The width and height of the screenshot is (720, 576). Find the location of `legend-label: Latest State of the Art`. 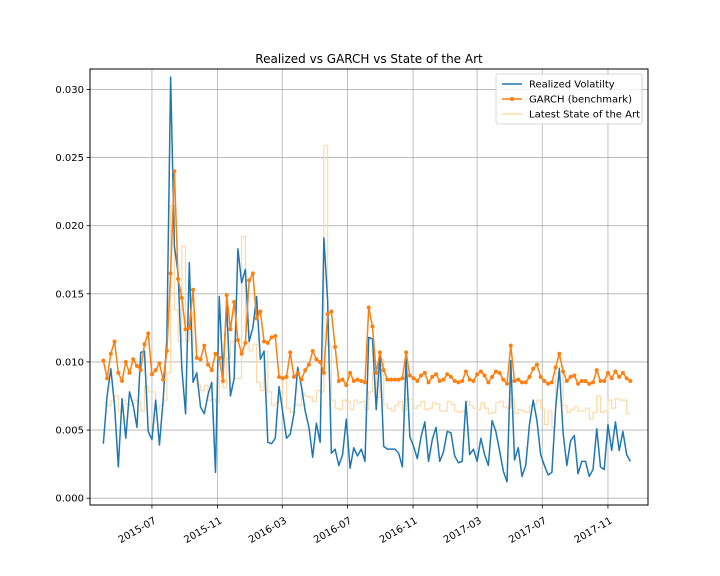

legend-label: Latest State of the Art is located at coordinates (584, 115).